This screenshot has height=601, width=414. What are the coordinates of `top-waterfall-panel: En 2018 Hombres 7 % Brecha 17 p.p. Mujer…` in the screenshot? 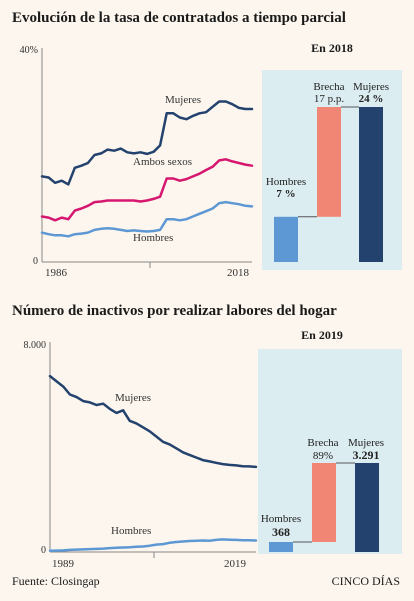 It's located at (332, 155).